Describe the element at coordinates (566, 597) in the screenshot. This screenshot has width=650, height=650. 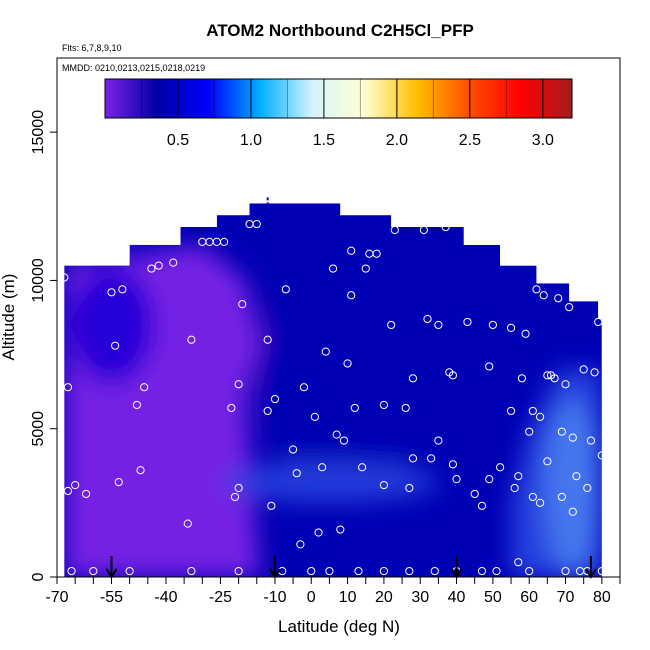
I see `x-tick-label: 70` at that location.